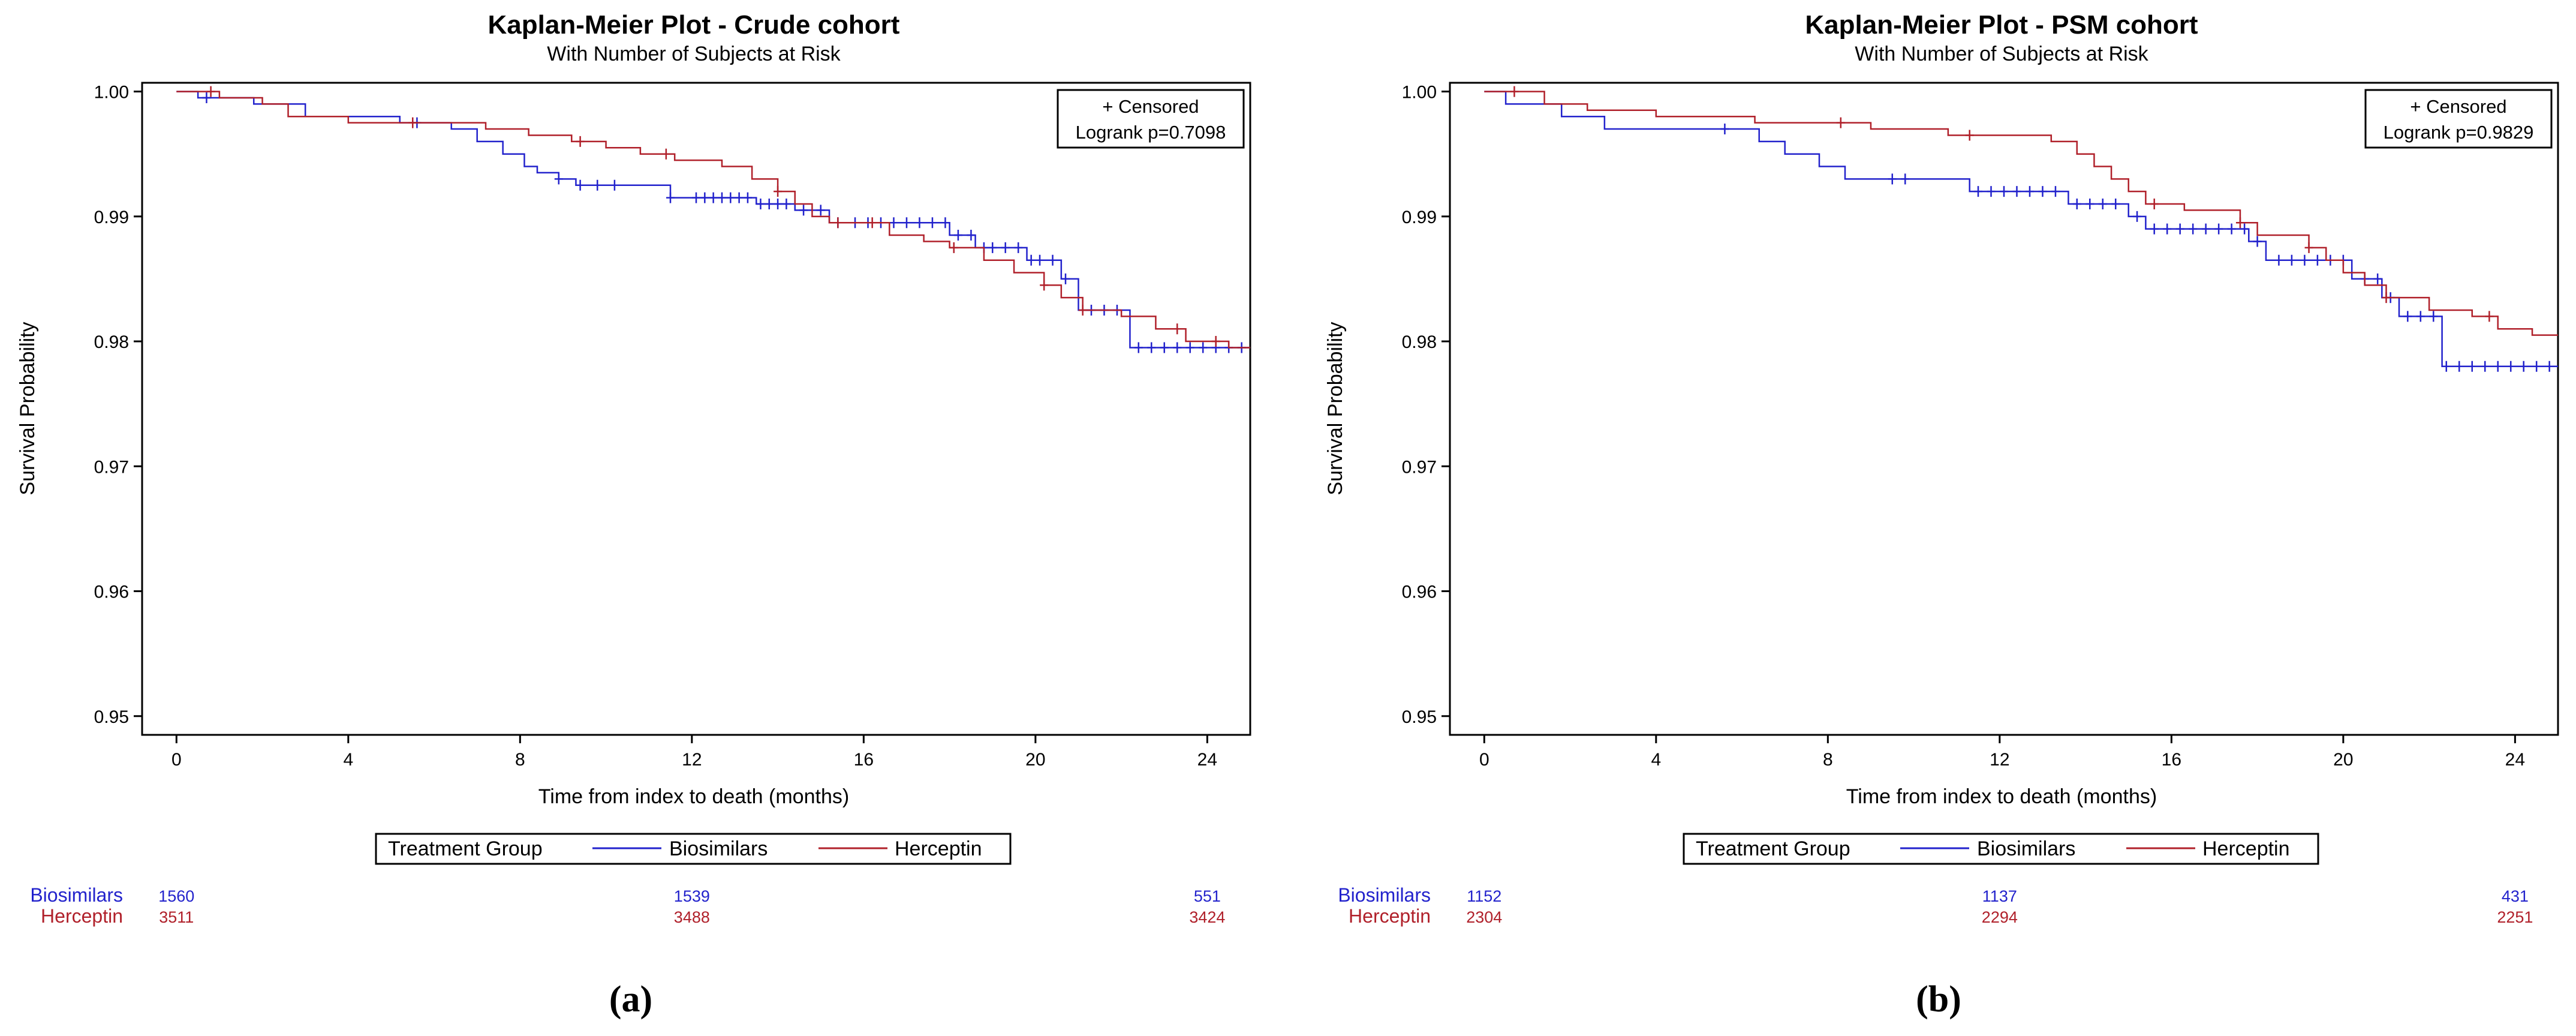 The height and width of the screenshot is (1036, 2576). I want to click on logrank-value: Logrank p=0.9829, so click(2459, 133).